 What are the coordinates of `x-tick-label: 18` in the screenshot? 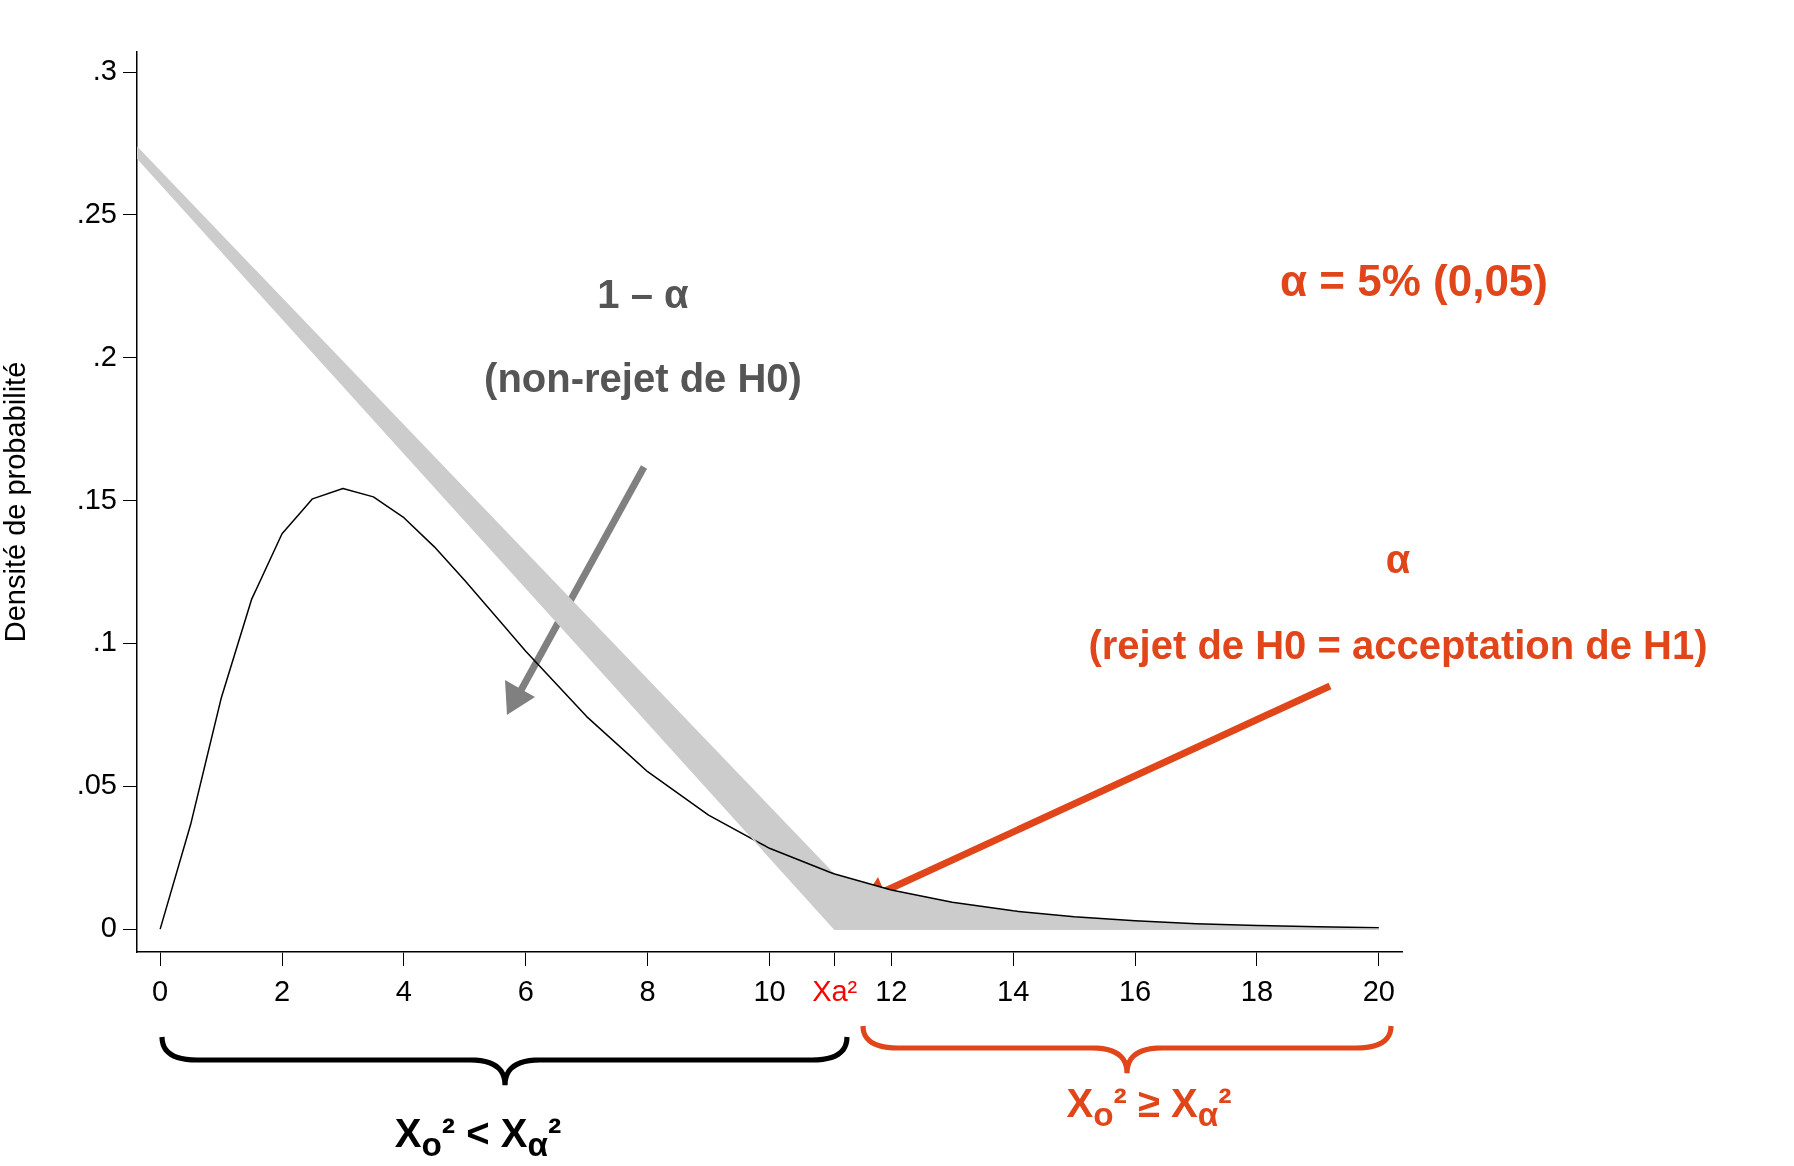 It's located at (1257, 991).